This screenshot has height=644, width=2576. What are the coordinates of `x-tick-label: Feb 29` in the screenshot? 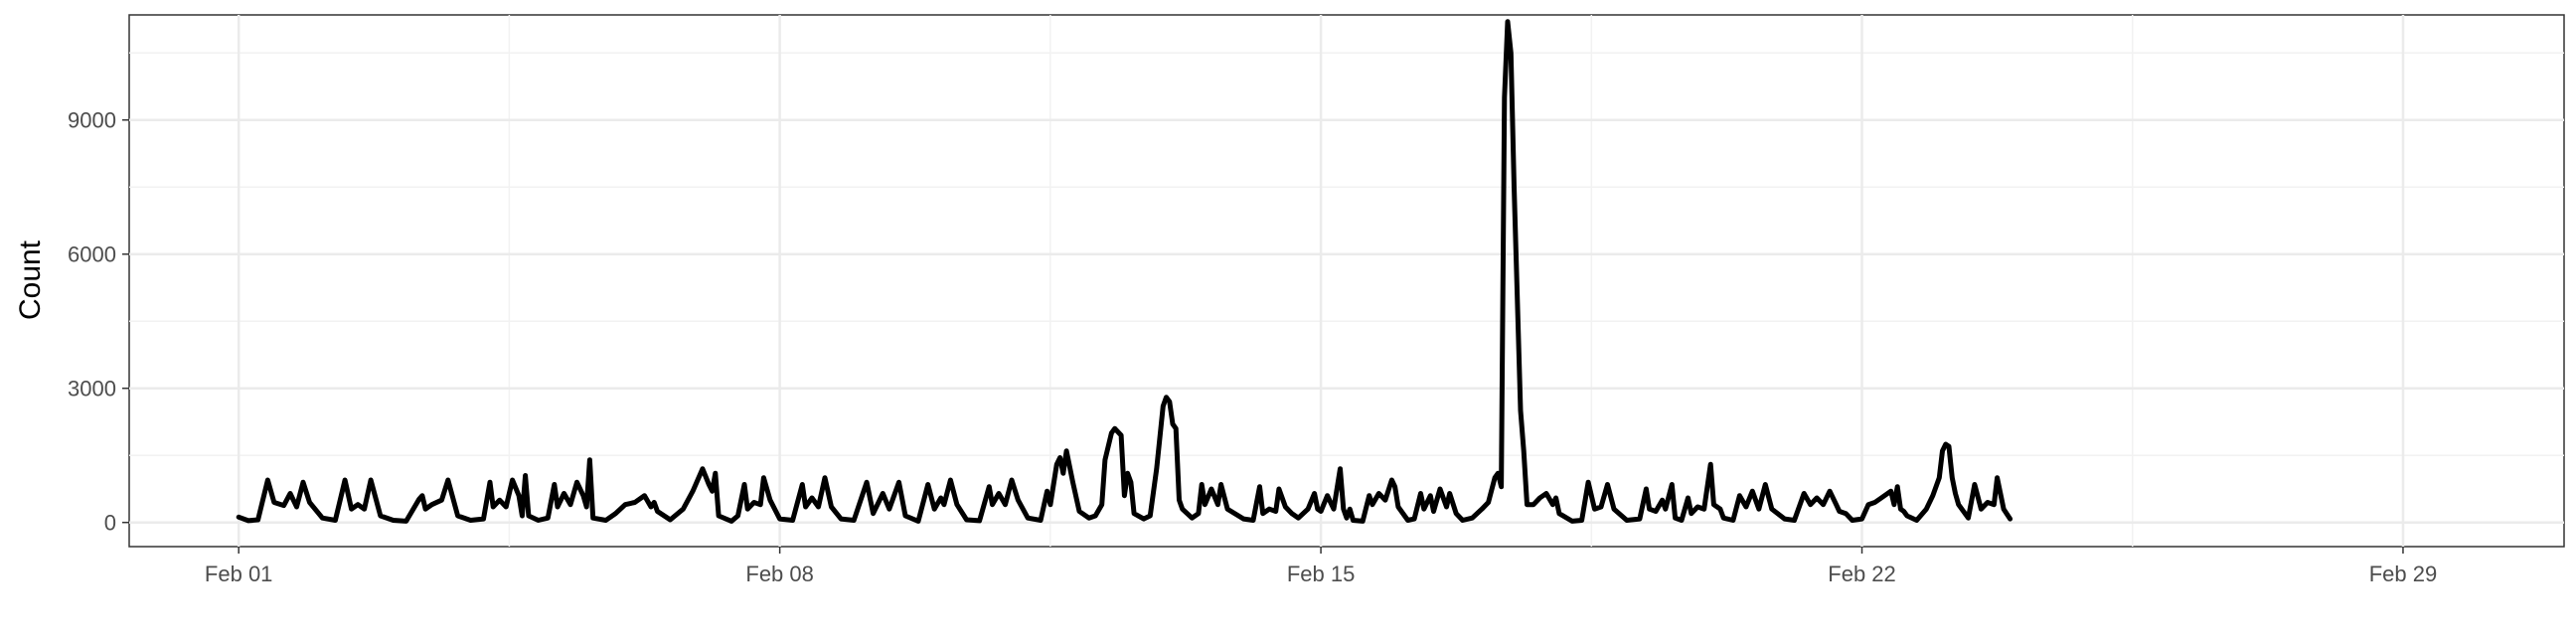 It's located at (2403, 574).